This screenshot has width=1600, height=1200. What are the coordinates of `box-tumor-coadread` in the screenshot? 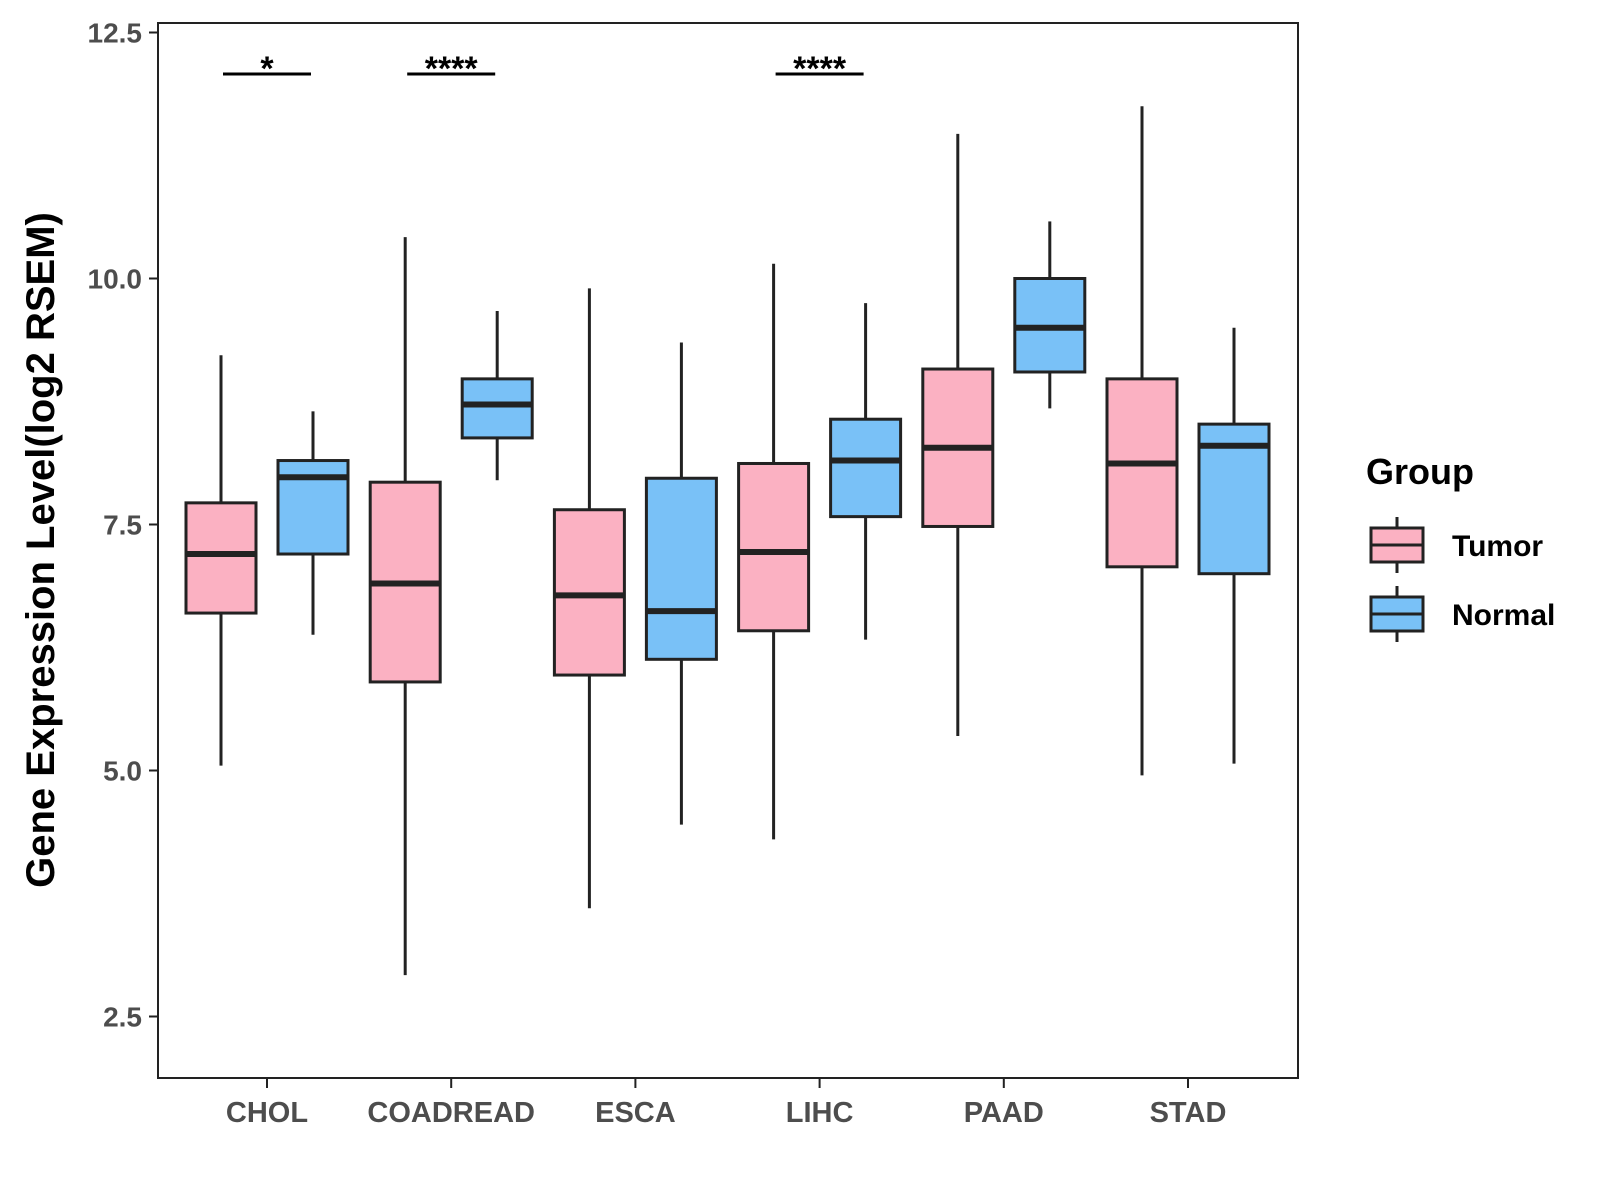 It's located at (405, 606).